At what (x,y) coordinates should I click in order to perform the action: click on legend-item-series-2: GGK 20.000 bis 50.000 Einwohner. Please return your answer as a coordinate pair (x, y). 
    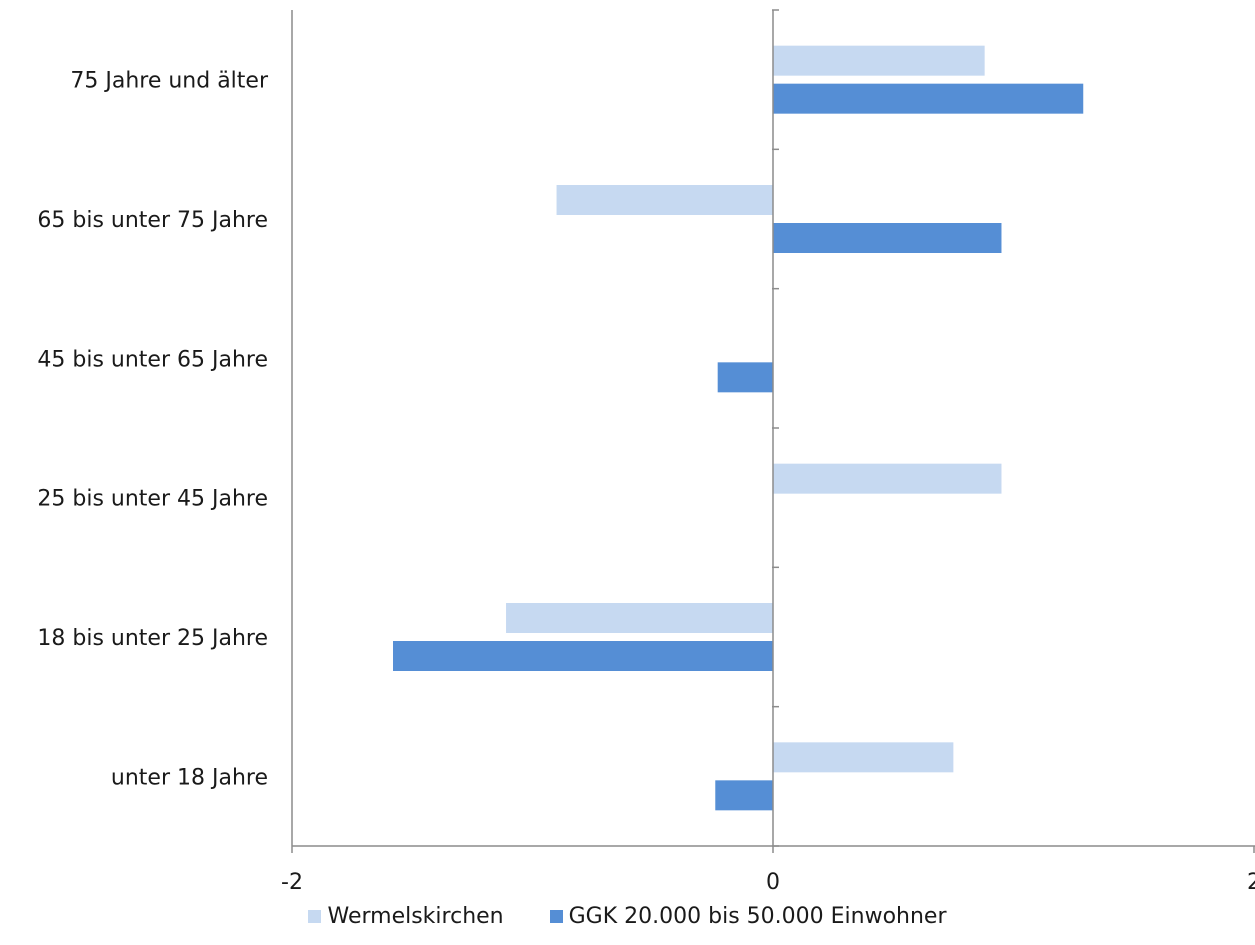
    Looking at the image, I should click on (748, 916).